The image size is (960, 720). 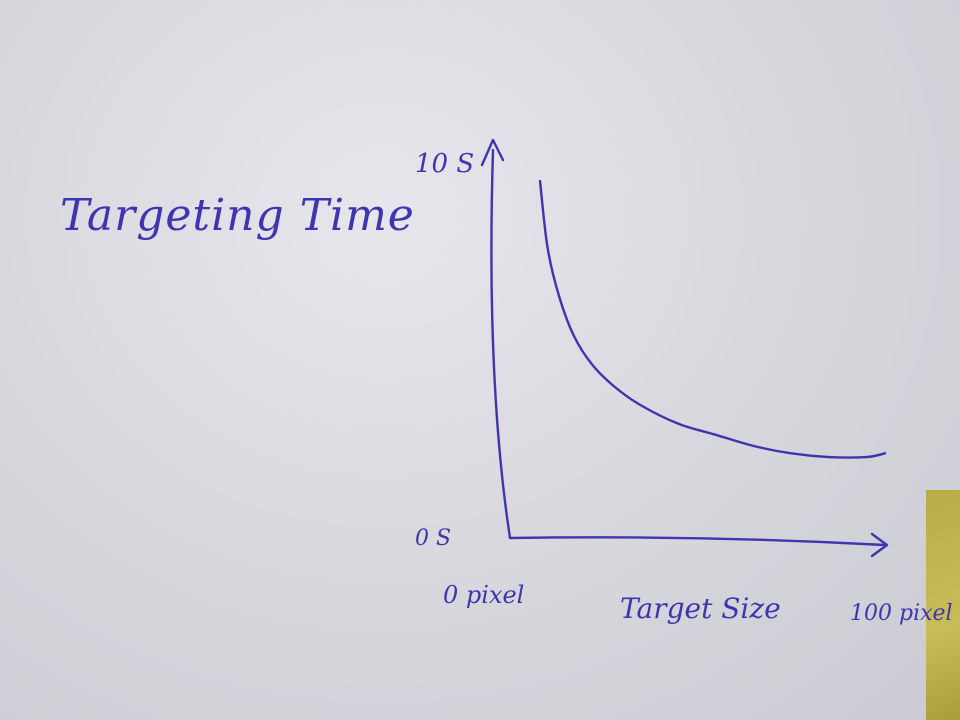 What do you see at coordinates (901, 613) in the screenshot?
I see `x-tick-label-right: 100 pixel` at bounding box center [901, 613].